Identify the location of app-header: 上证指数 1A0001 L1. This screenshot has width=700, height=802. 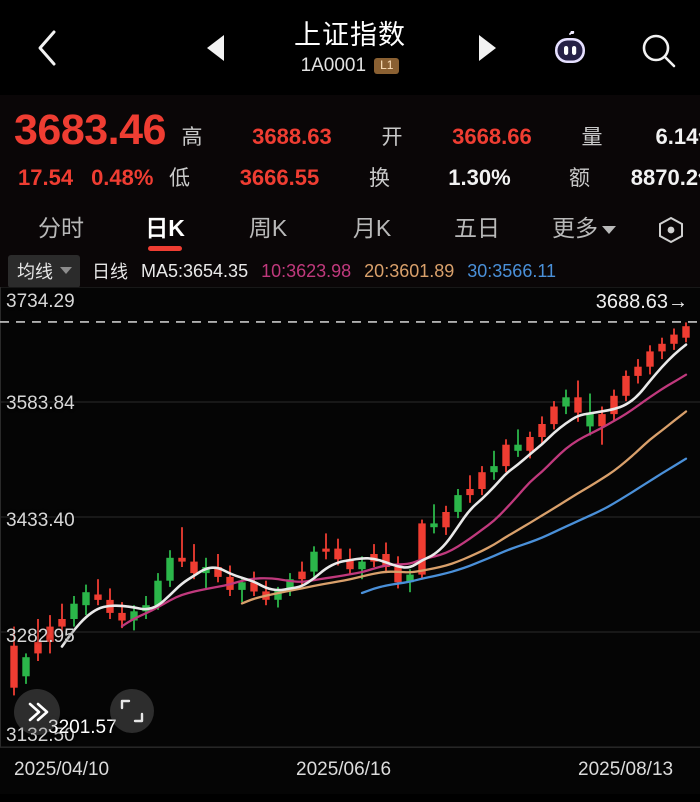
(350, 47).